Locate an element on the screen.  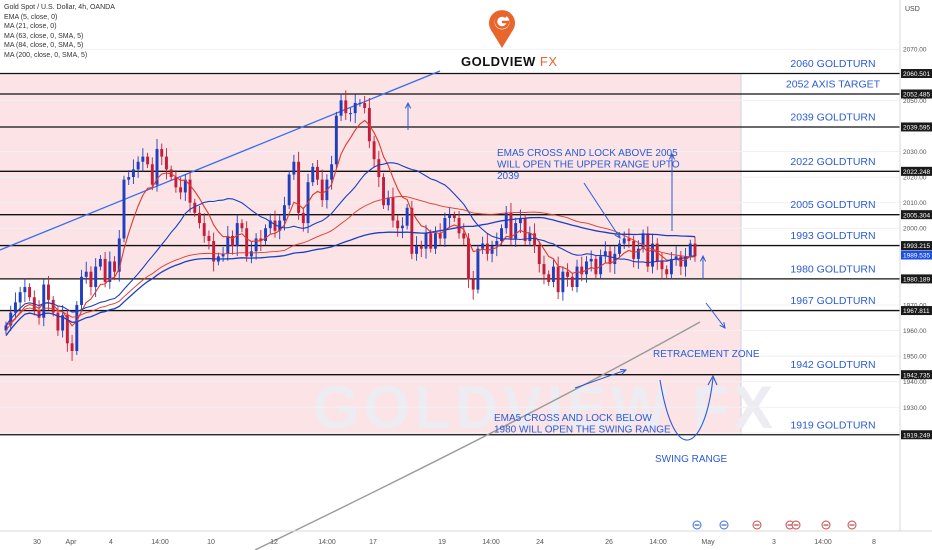
y-tick-label: 2070.00 is located at coordinates (915, 50).